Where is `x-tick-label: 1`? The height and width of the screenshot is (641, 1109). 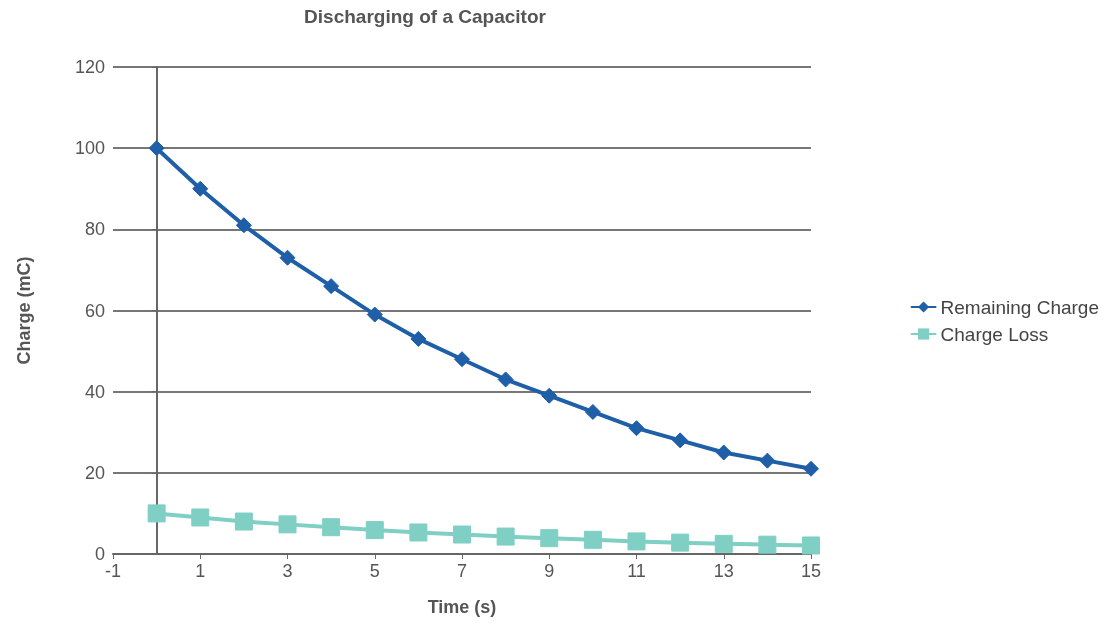 x-tick-label: 1 is located at coordinates (200, 571).